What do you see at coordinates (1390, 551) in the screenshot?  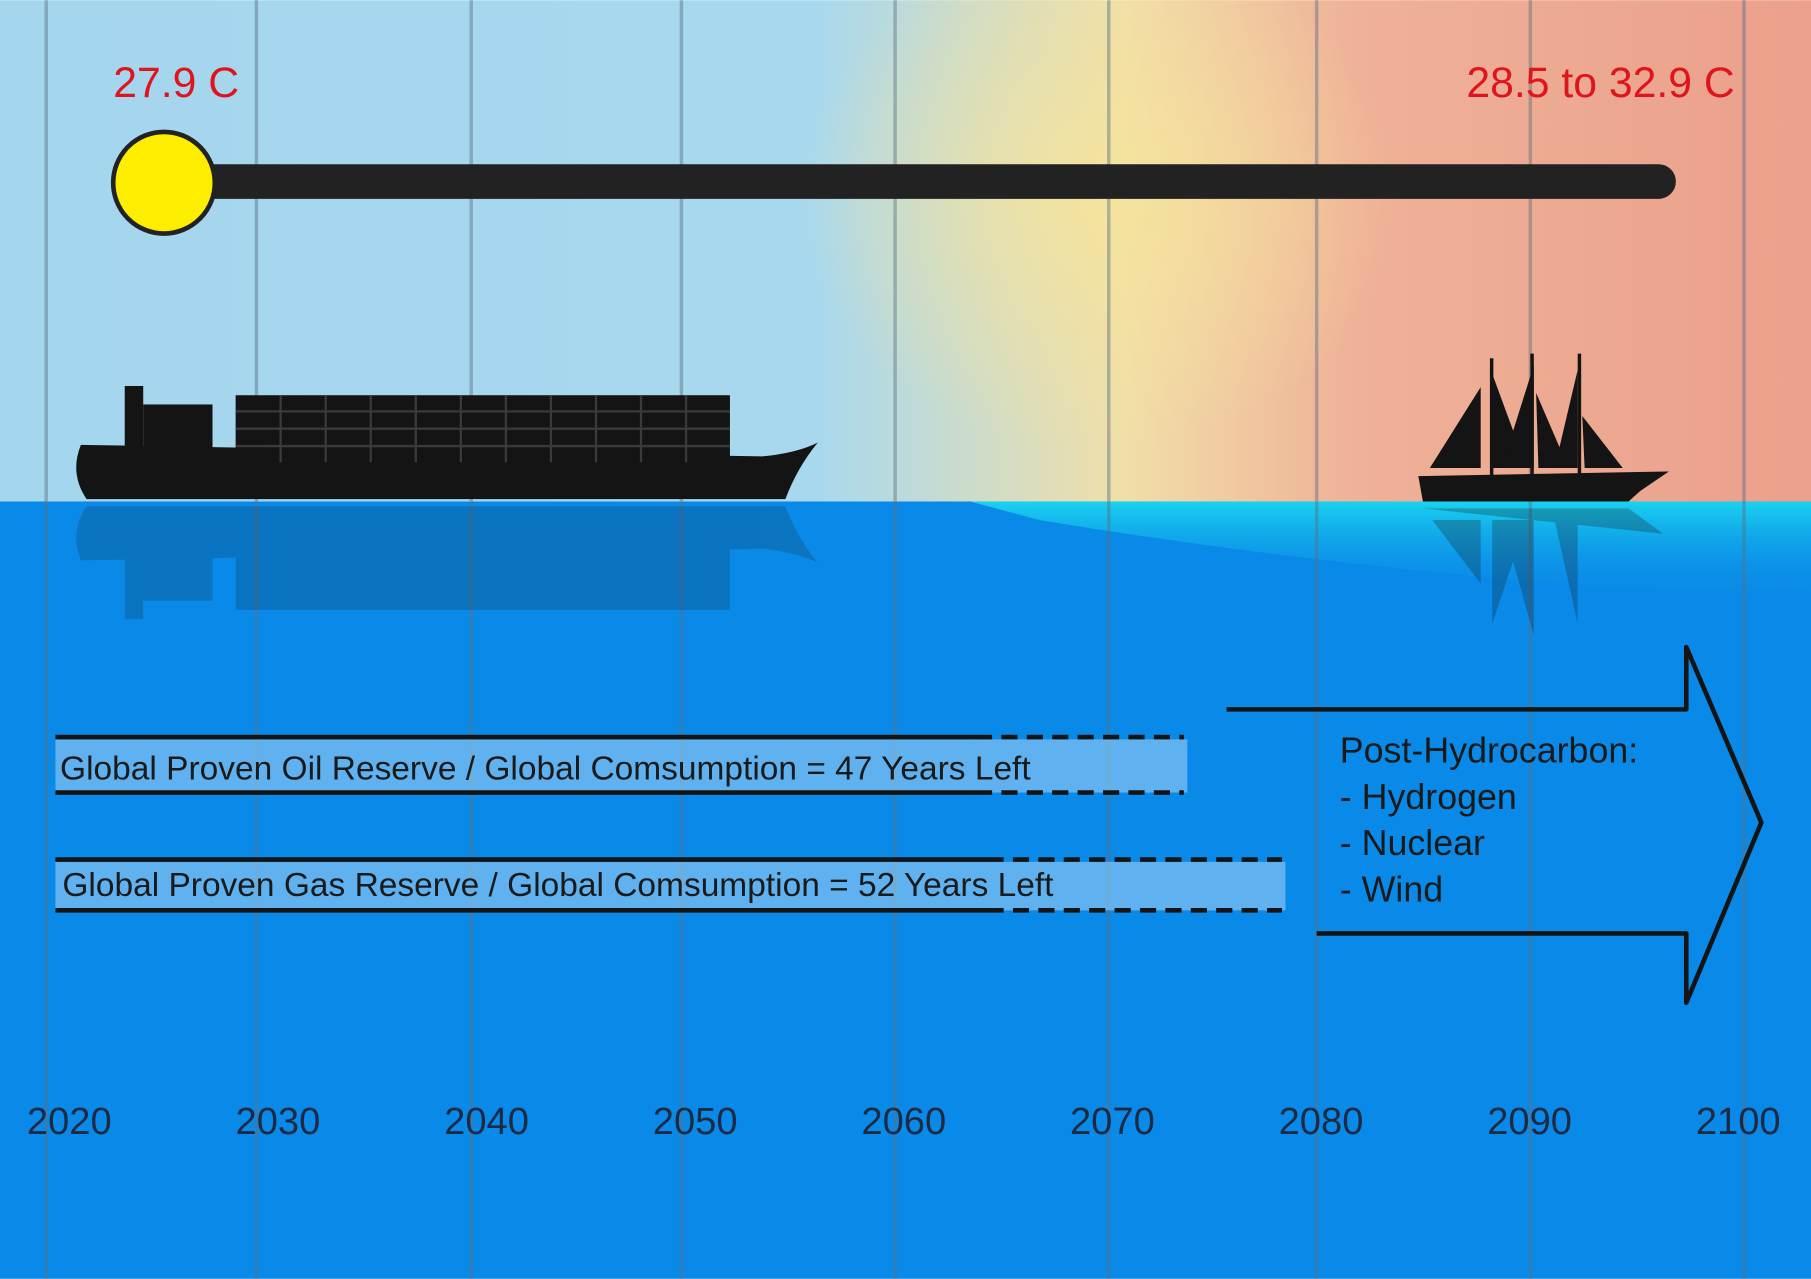 I see `horizon-glow` at bounding box center [1390, 551].